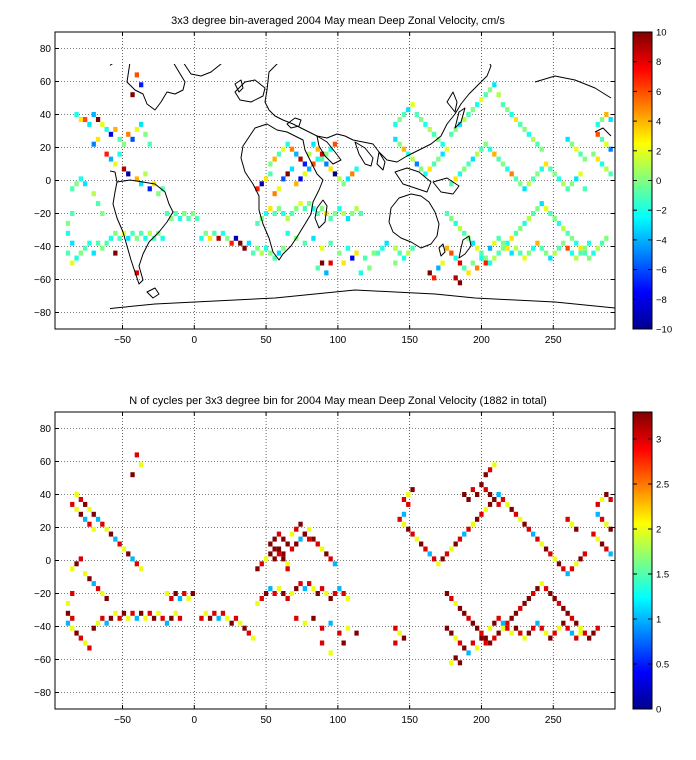  Describe the element at coordinates (42, 214) in the screenshot. I see `top-ytick-label: −20` at that location.